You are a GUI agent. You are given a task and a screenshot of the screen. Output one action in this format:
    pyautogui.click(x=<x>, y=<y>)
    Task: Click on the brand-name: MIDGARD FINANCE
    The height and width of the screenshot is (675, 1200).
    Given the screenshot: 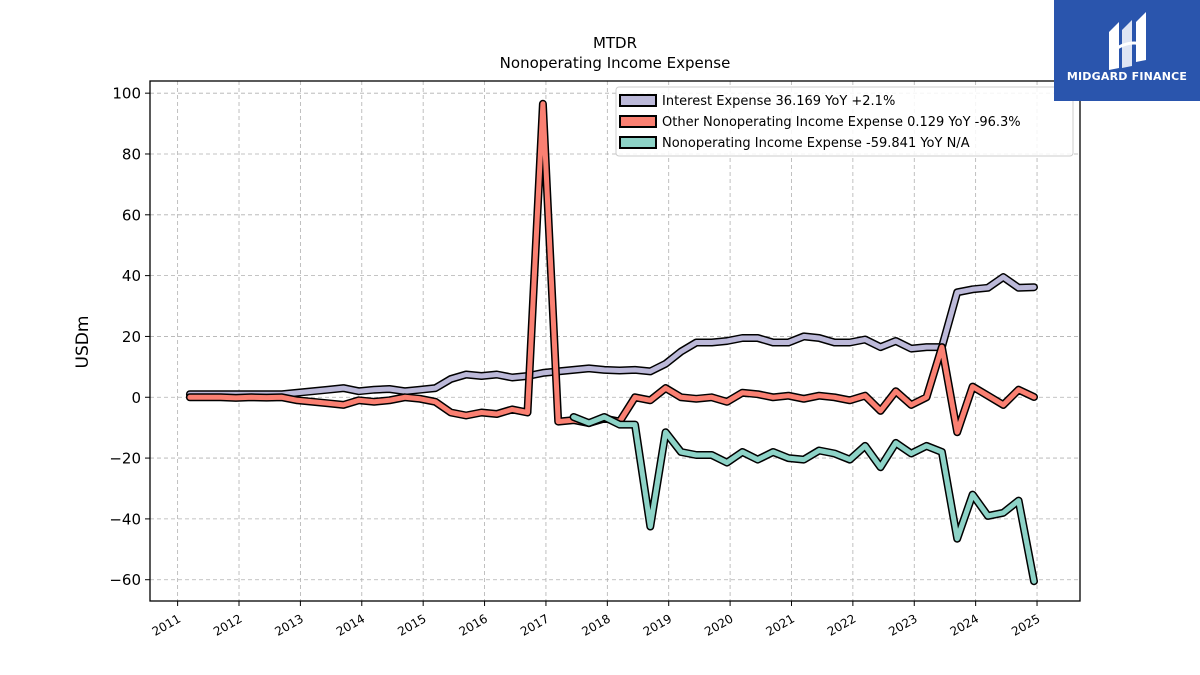 What is the action you would take?
    pyautogui.click(x=1127, y=76)
    